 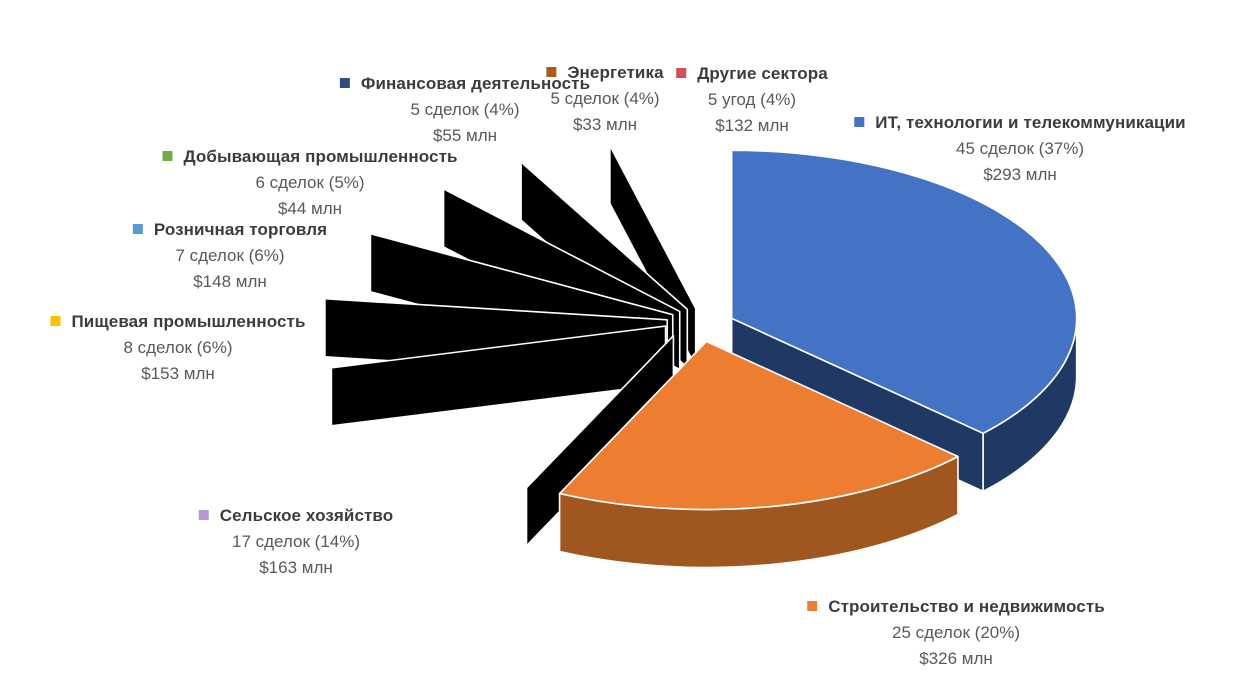 I want to click on slice-value: $326 млн, so click(x=956, y=658).